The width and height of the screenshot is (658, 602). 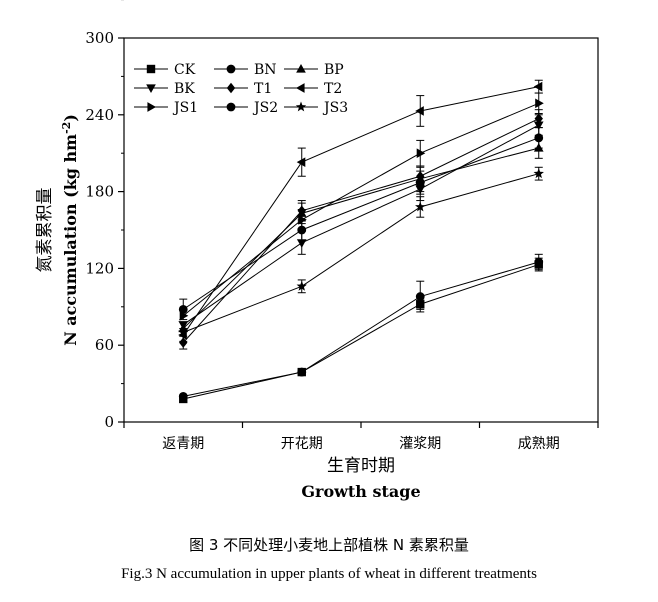 I want to click on y-tick-label: 180, so click(x=99, y=192).